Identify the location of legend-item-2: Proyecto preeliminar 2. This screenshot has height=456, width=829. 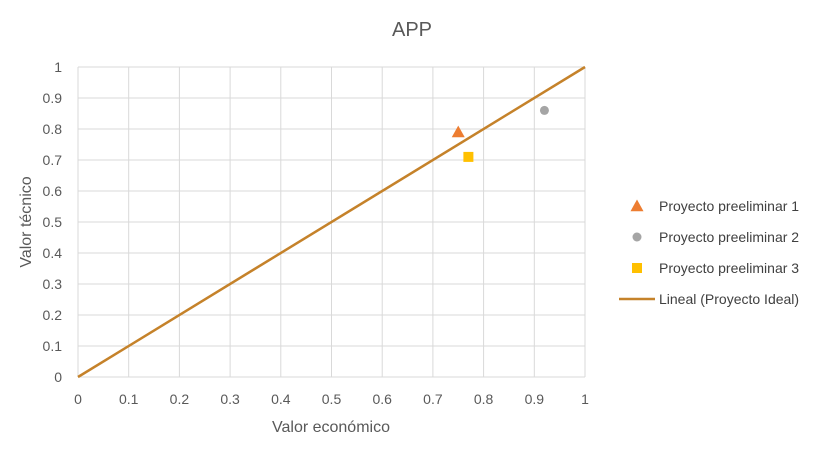
(715, 237).